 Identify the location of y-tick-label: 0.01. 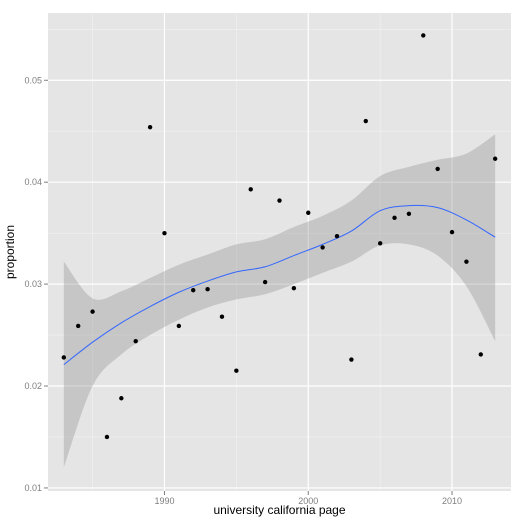
(33, 488).